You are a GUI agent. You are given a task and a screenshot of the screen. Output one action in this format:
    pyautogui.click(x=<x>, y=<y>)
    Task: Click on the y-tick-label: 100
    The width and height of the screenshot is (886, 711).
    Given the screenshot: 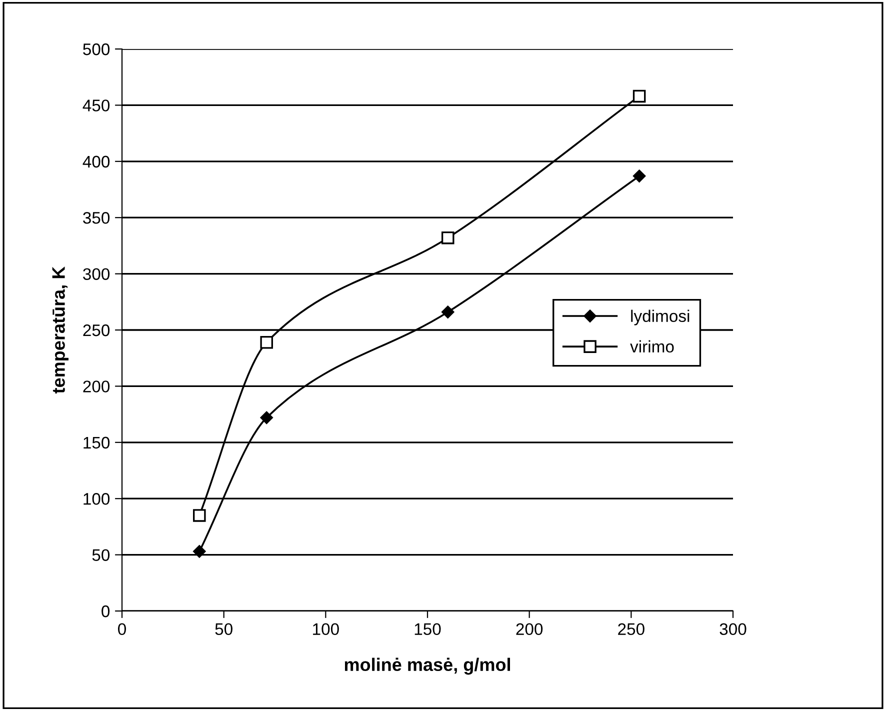 What is the action you would take?
    pyautogui.click(x=97, y=499)
    